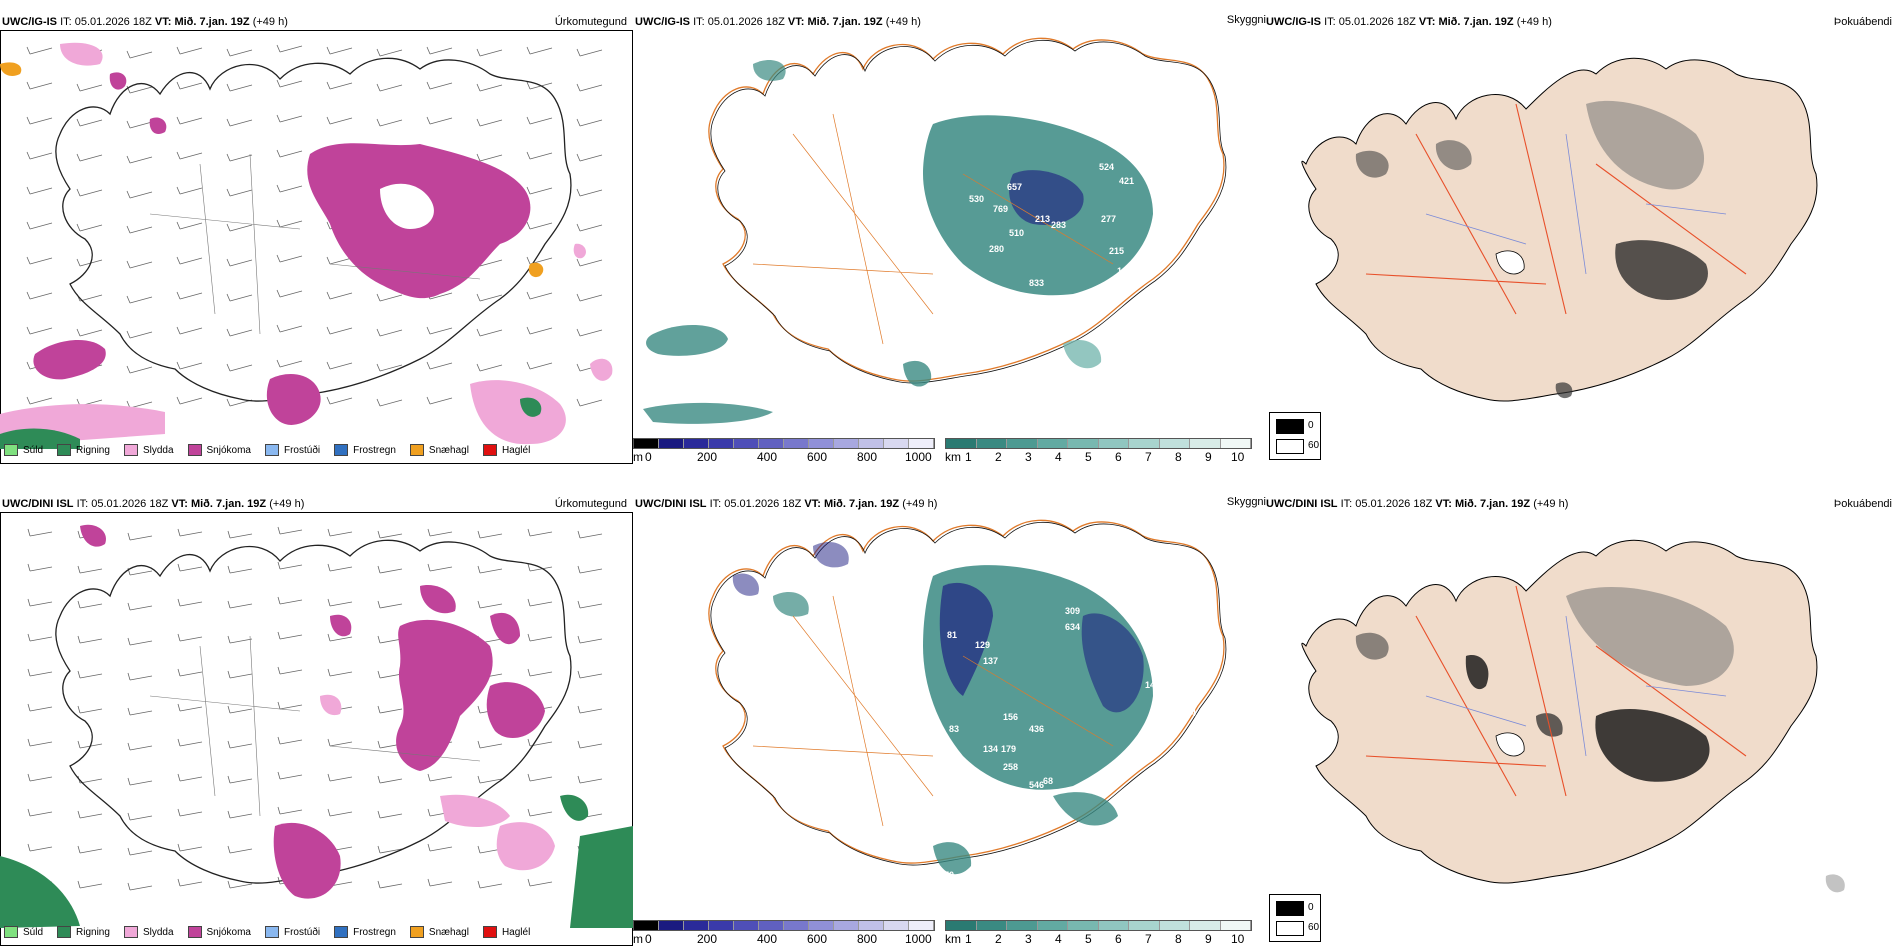 This screenshot has width=1900, height=950. What do you see at coordinates (1037, 785) in the screenshot?
I see `value-label: 546` at bounding box center [1037, 785].